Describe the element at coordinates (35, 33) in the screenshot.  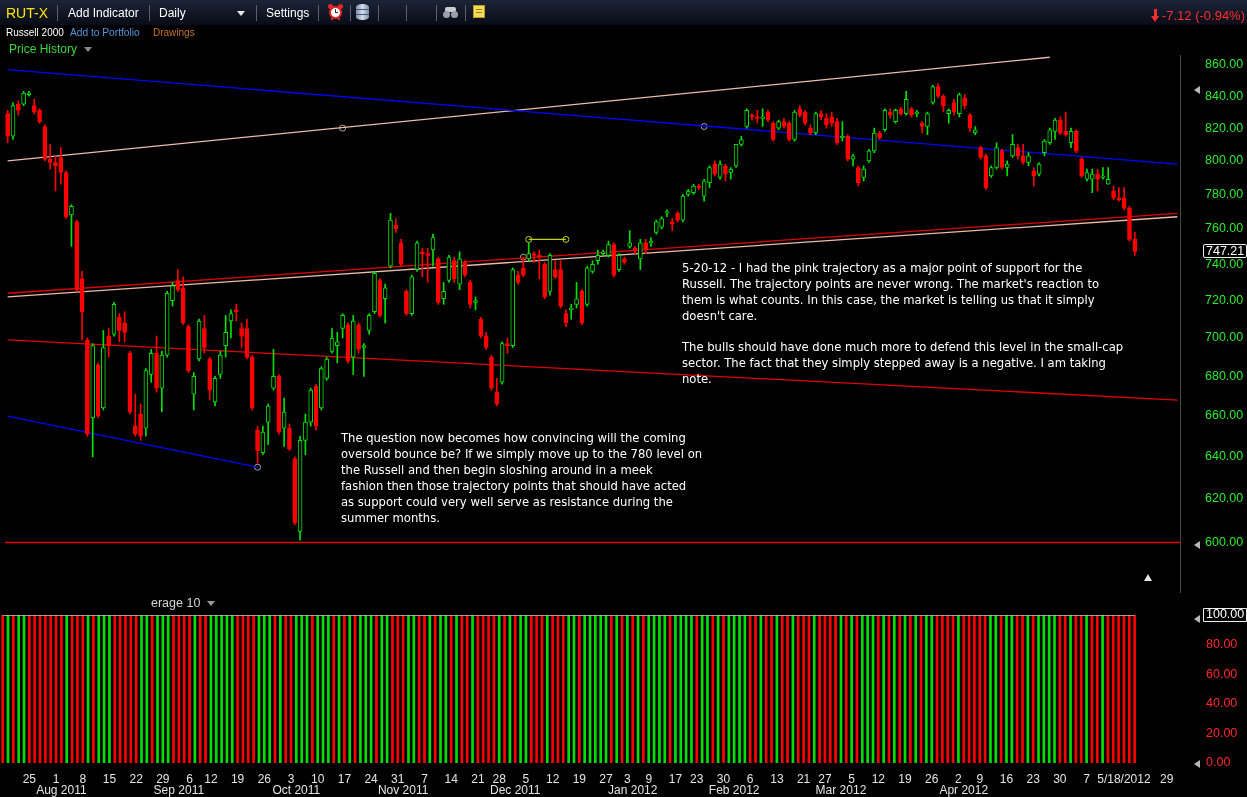
I see `chart-subtitle: Russell 2000` at that location.